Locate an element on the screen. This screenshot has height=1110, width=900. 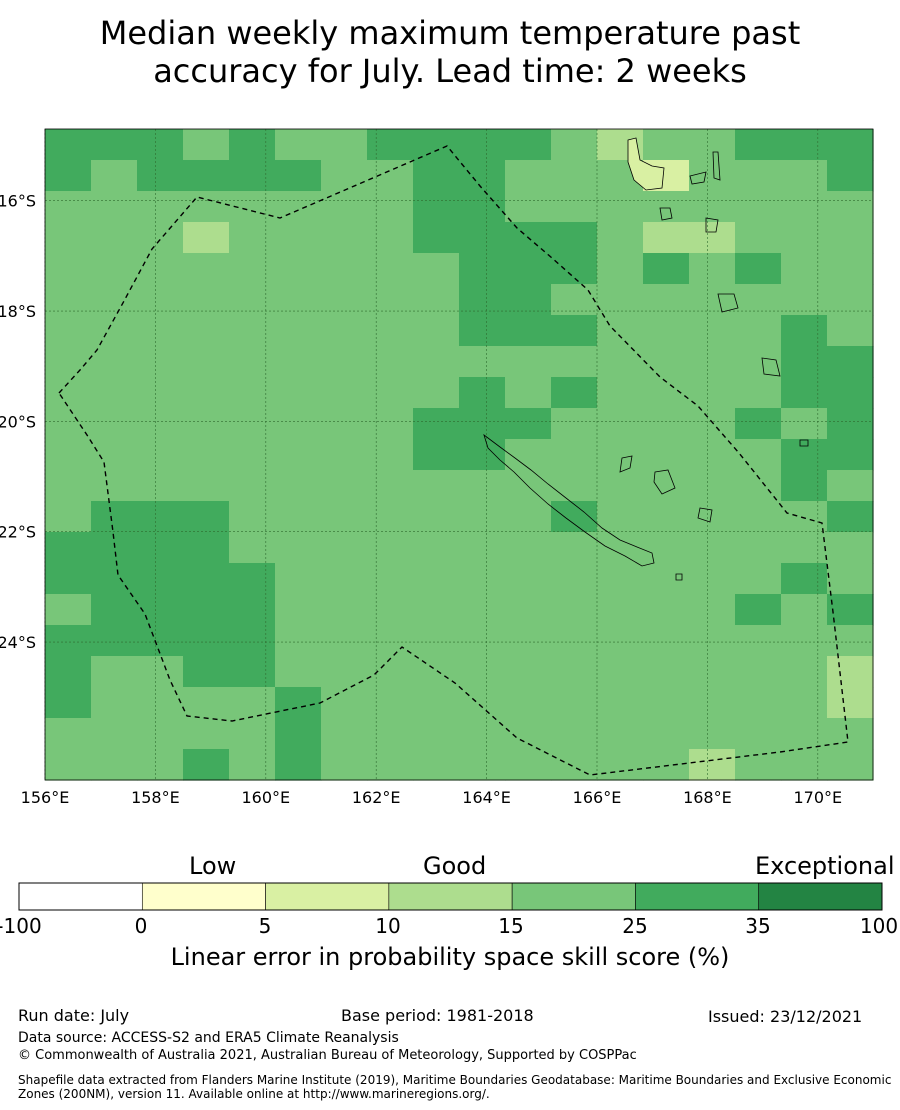
fiji-west-islet is located at coordinates (771, 367).